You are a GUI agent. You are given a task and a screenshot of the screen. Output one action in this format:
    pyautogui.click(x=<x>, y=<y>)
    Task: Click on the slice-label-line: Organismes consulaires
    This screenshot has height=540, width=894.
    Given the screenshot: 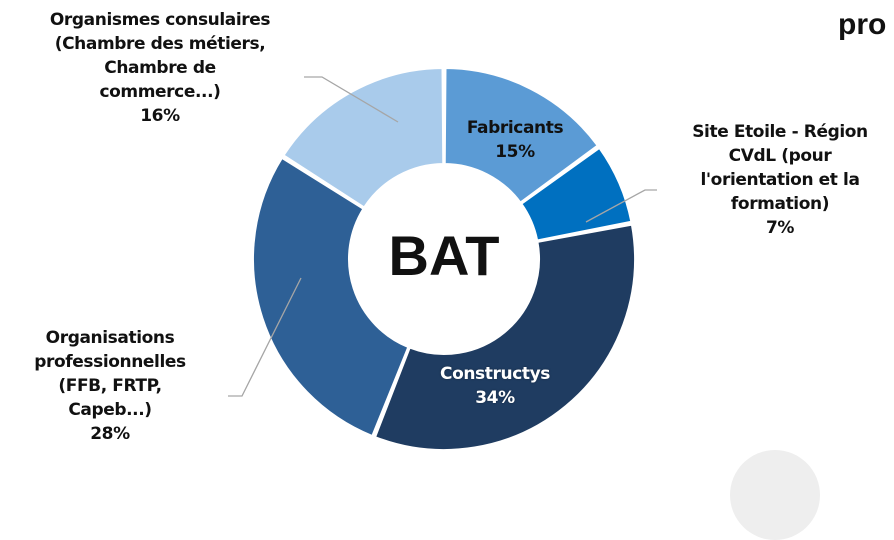 What is the action you would take?
    pyautogui.click(x=160, y=20)
    